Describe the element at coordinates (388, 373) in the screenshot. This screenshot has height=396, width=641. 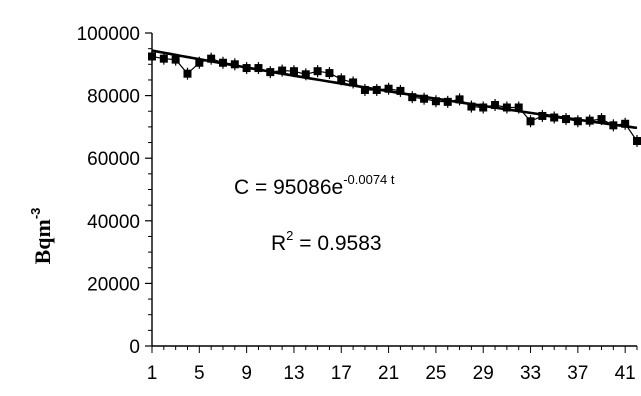
I see `x-tick-label: 21` at that location.